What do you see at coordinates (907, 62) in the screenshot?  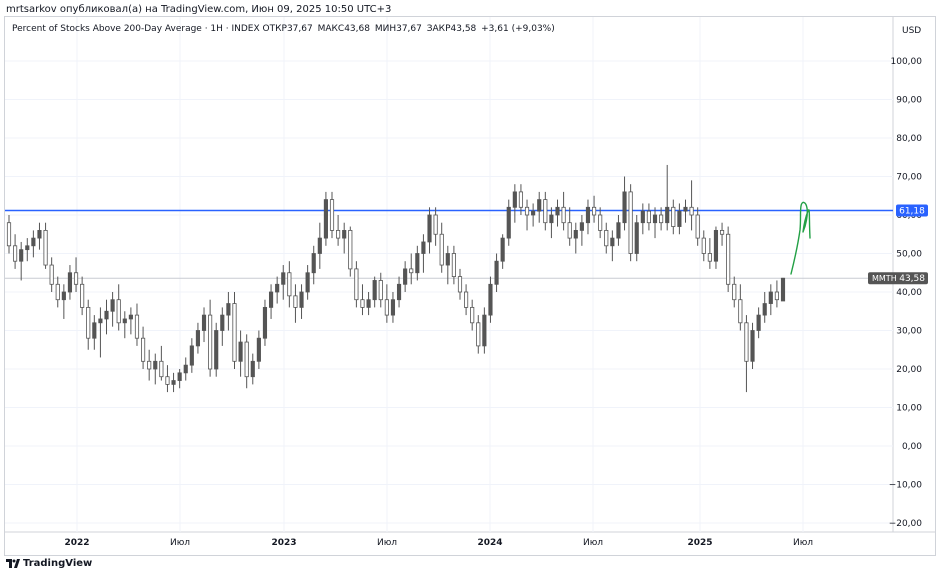 I see `y-tick-label: 100,00` at bounding box center [907, 62].